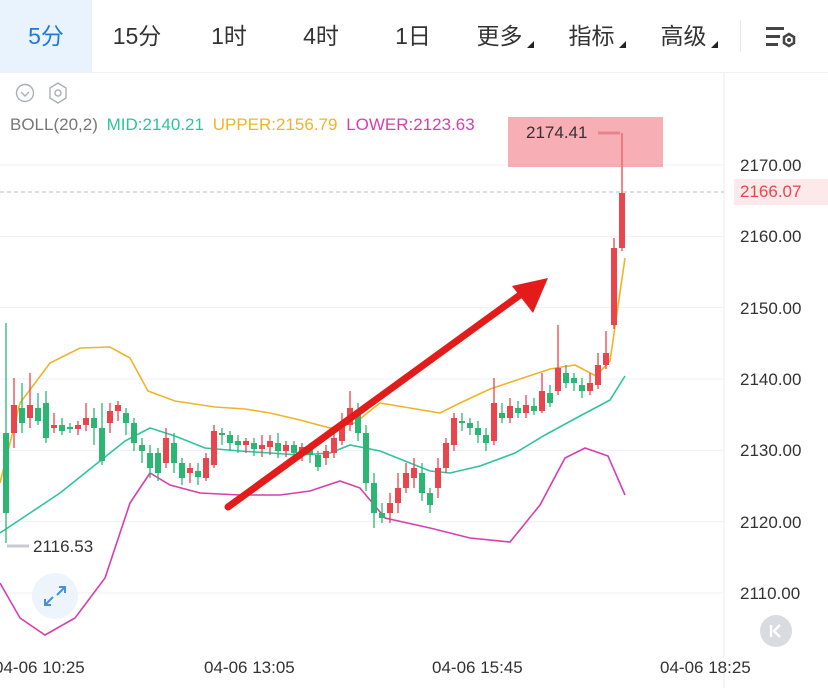  Describe the element at coordinates (557, 132) in the screenshot. I see `high-price-label: 2174.41` at that location.